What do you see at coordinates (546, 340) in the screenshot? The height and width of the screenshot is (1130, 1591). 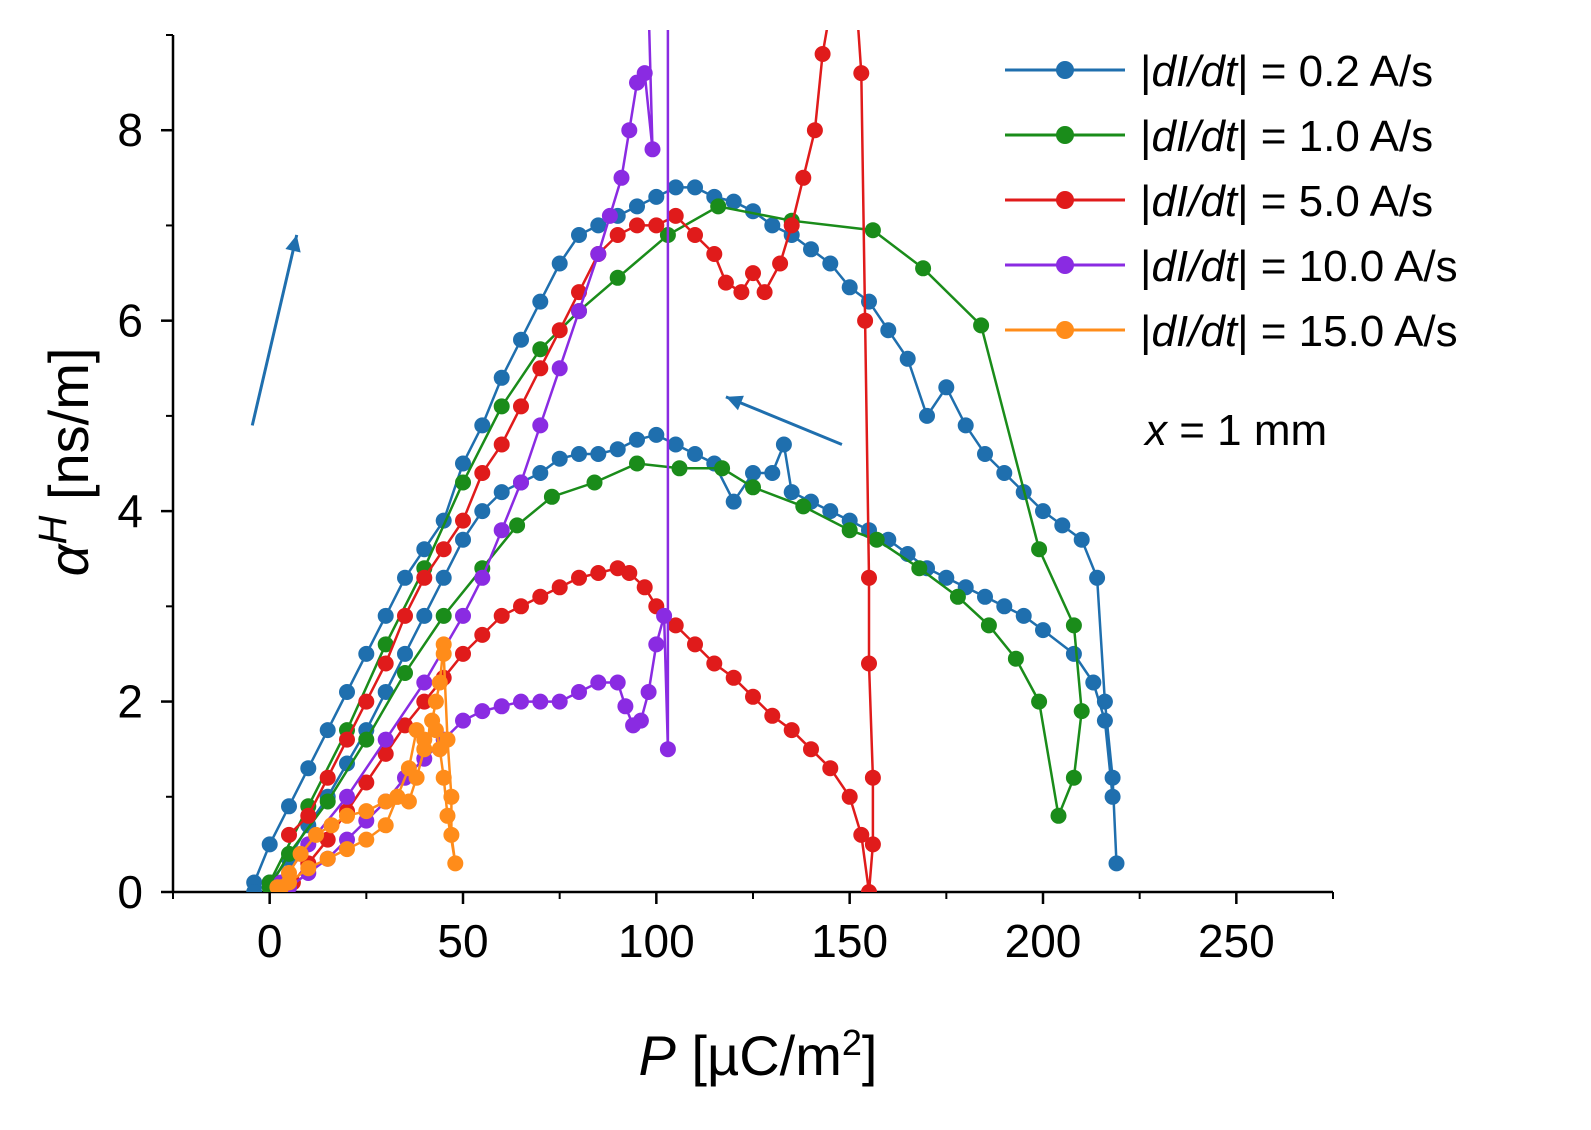 I see `arrow-layer` at bounding box center [546, 340].